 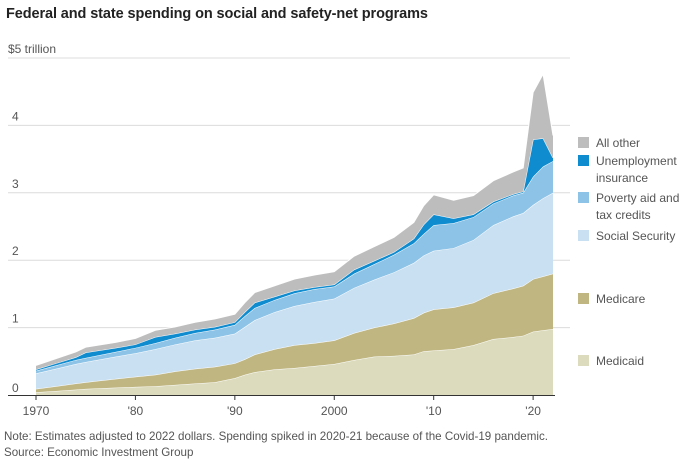 What do you see at coordinates (434, 411) in the screenshot?
I see `x-tick-label: '10` at bounding box center [434, 411].